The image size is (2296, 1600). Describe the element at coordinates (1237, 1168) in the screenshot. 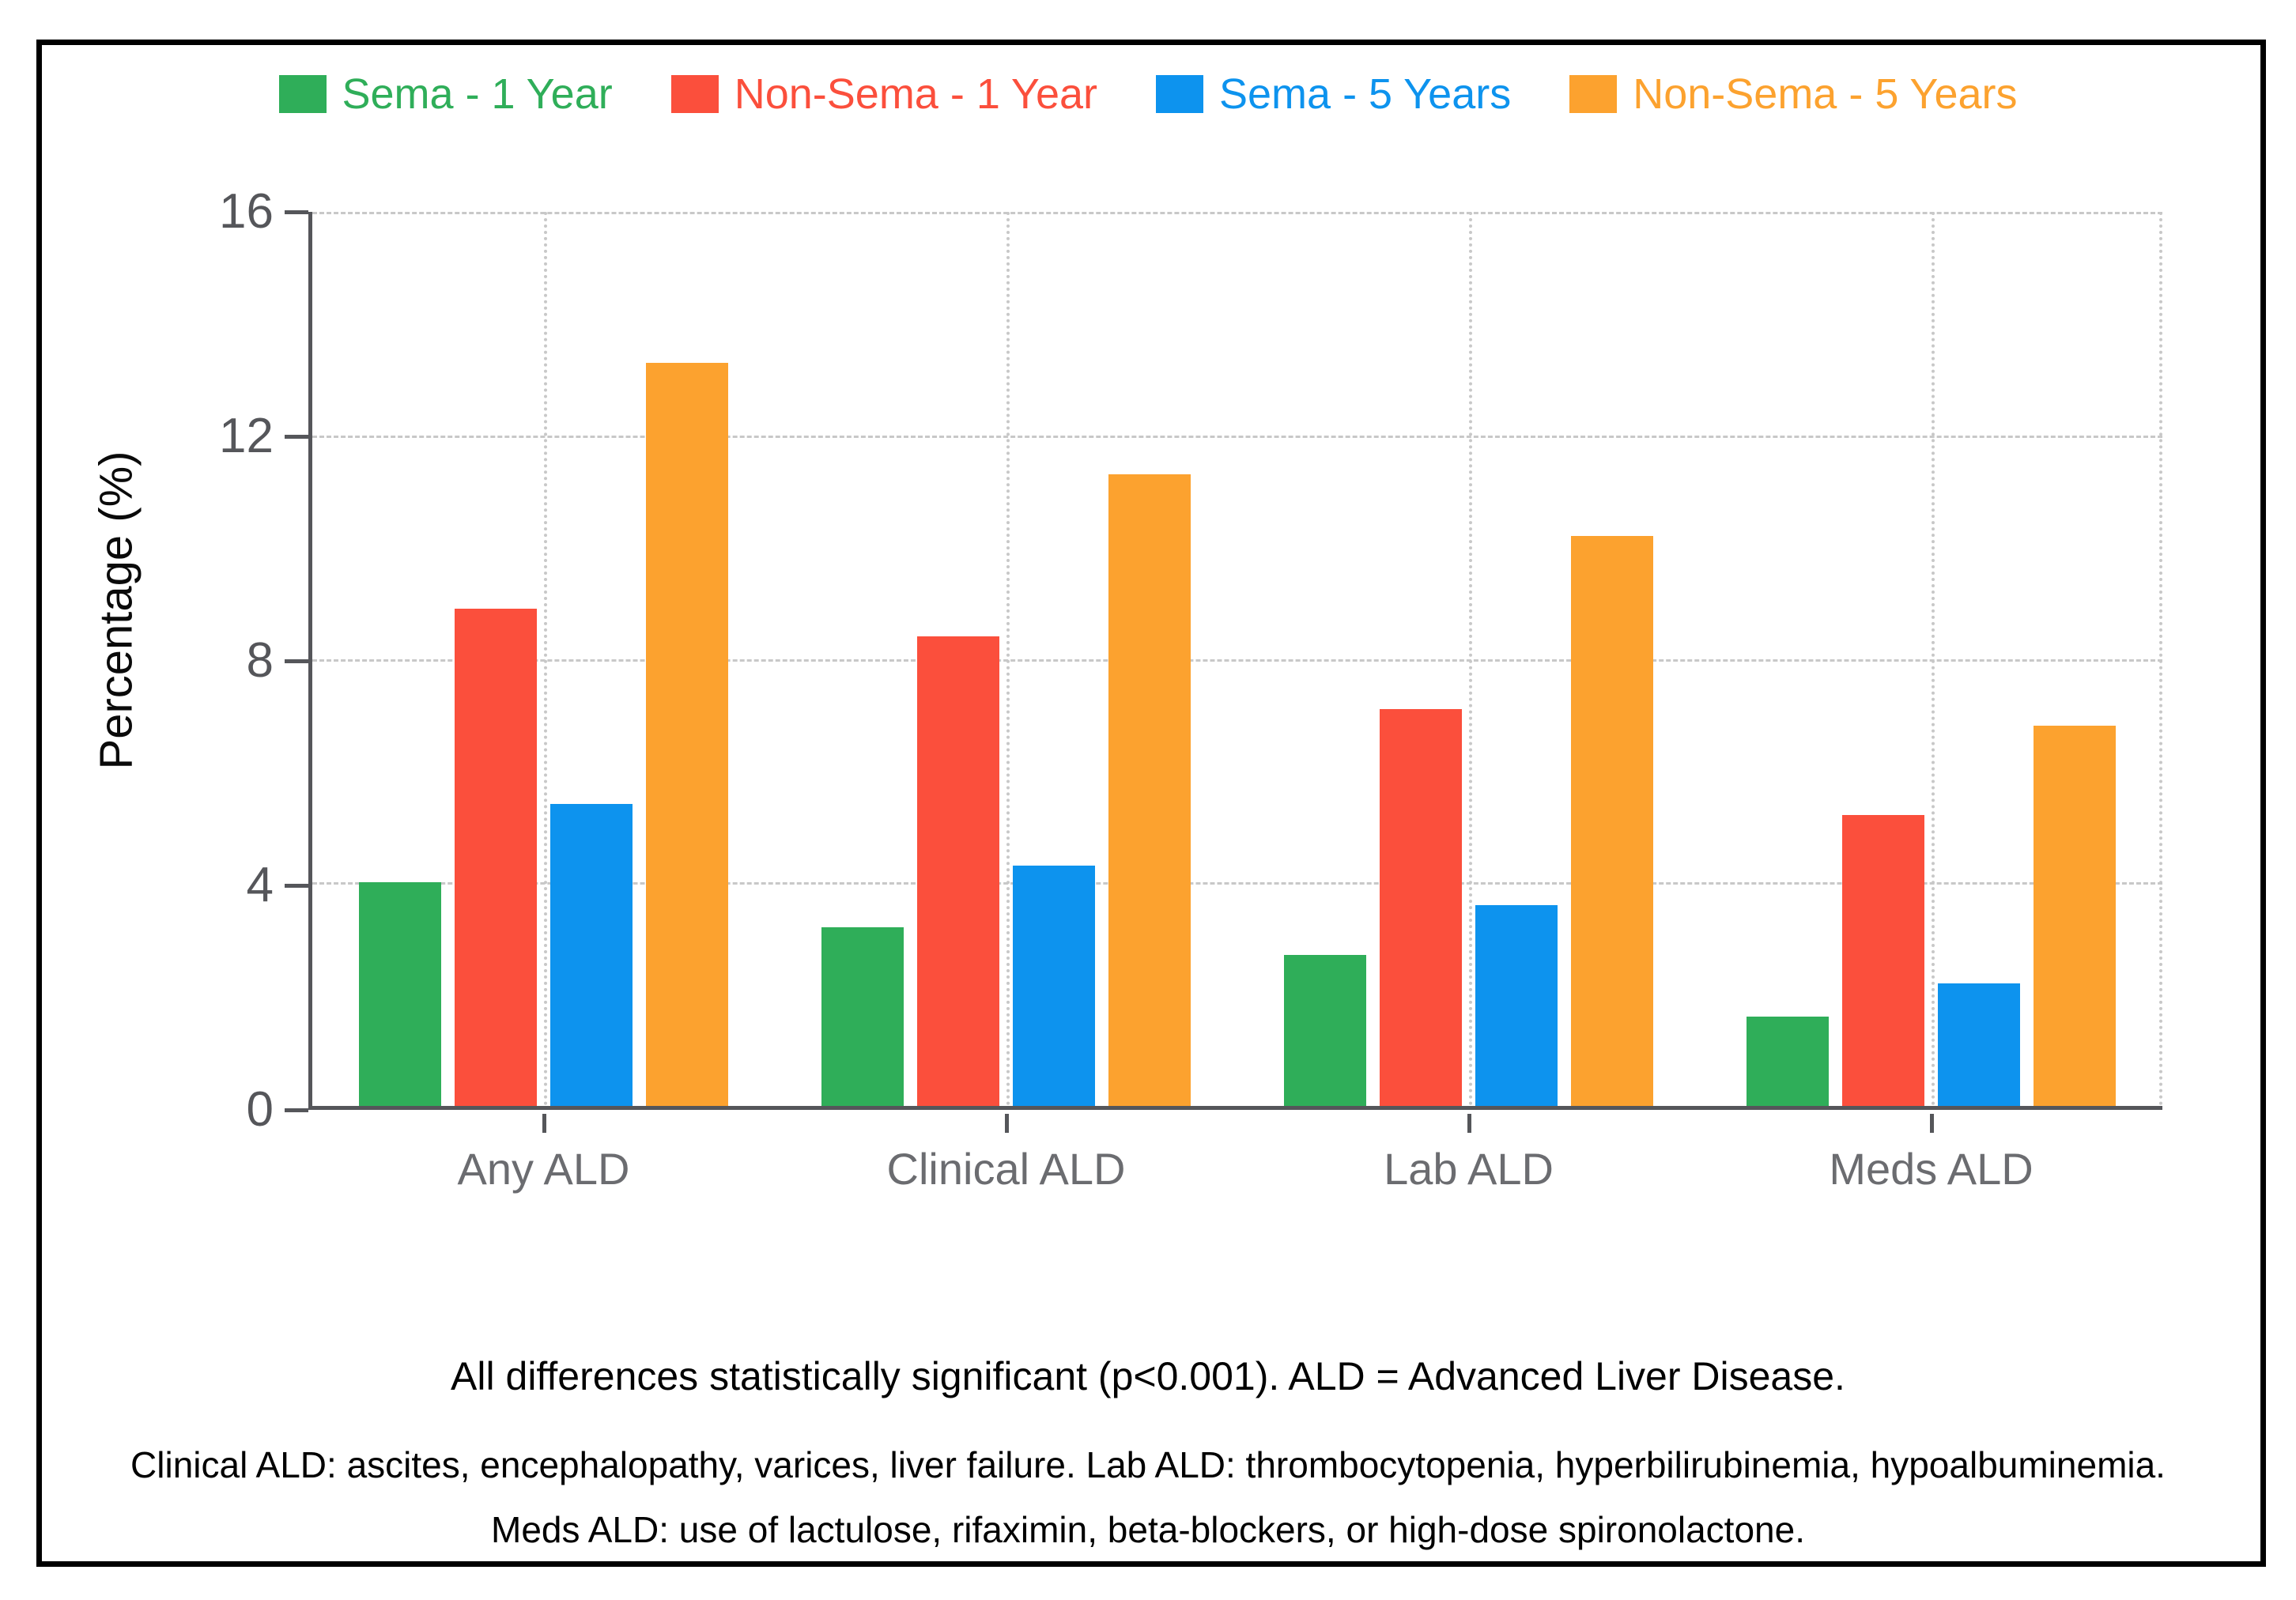

I see `x-axis-category-labels: Any ALD Clinical ALD Lab ALD Meds ALD` at that location.